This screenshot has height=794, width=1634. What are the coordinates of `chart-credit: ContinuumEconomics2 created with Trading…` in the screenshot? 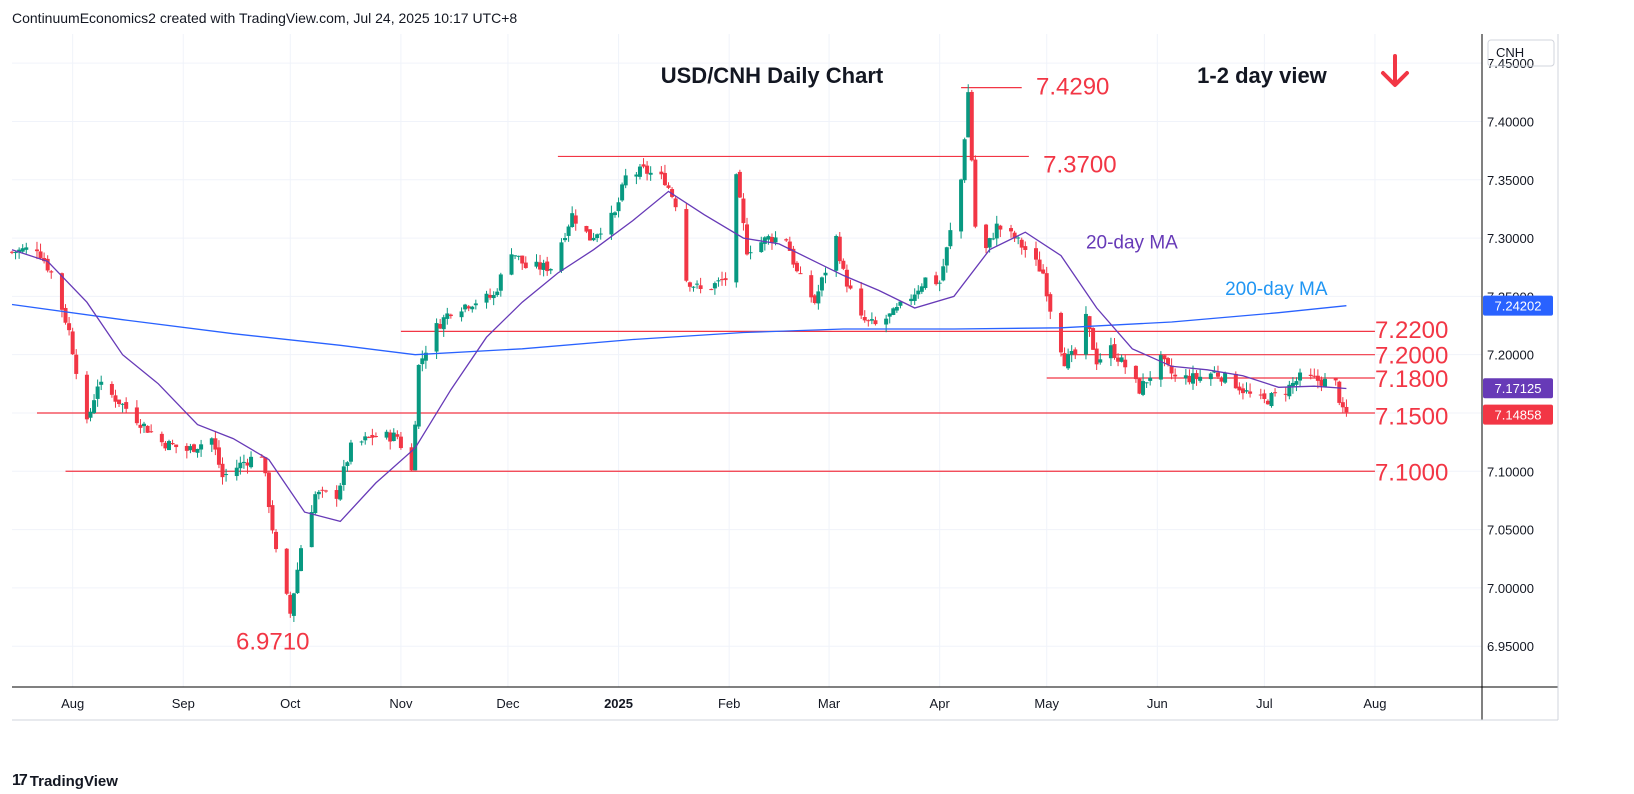 It's located at (265, 18).